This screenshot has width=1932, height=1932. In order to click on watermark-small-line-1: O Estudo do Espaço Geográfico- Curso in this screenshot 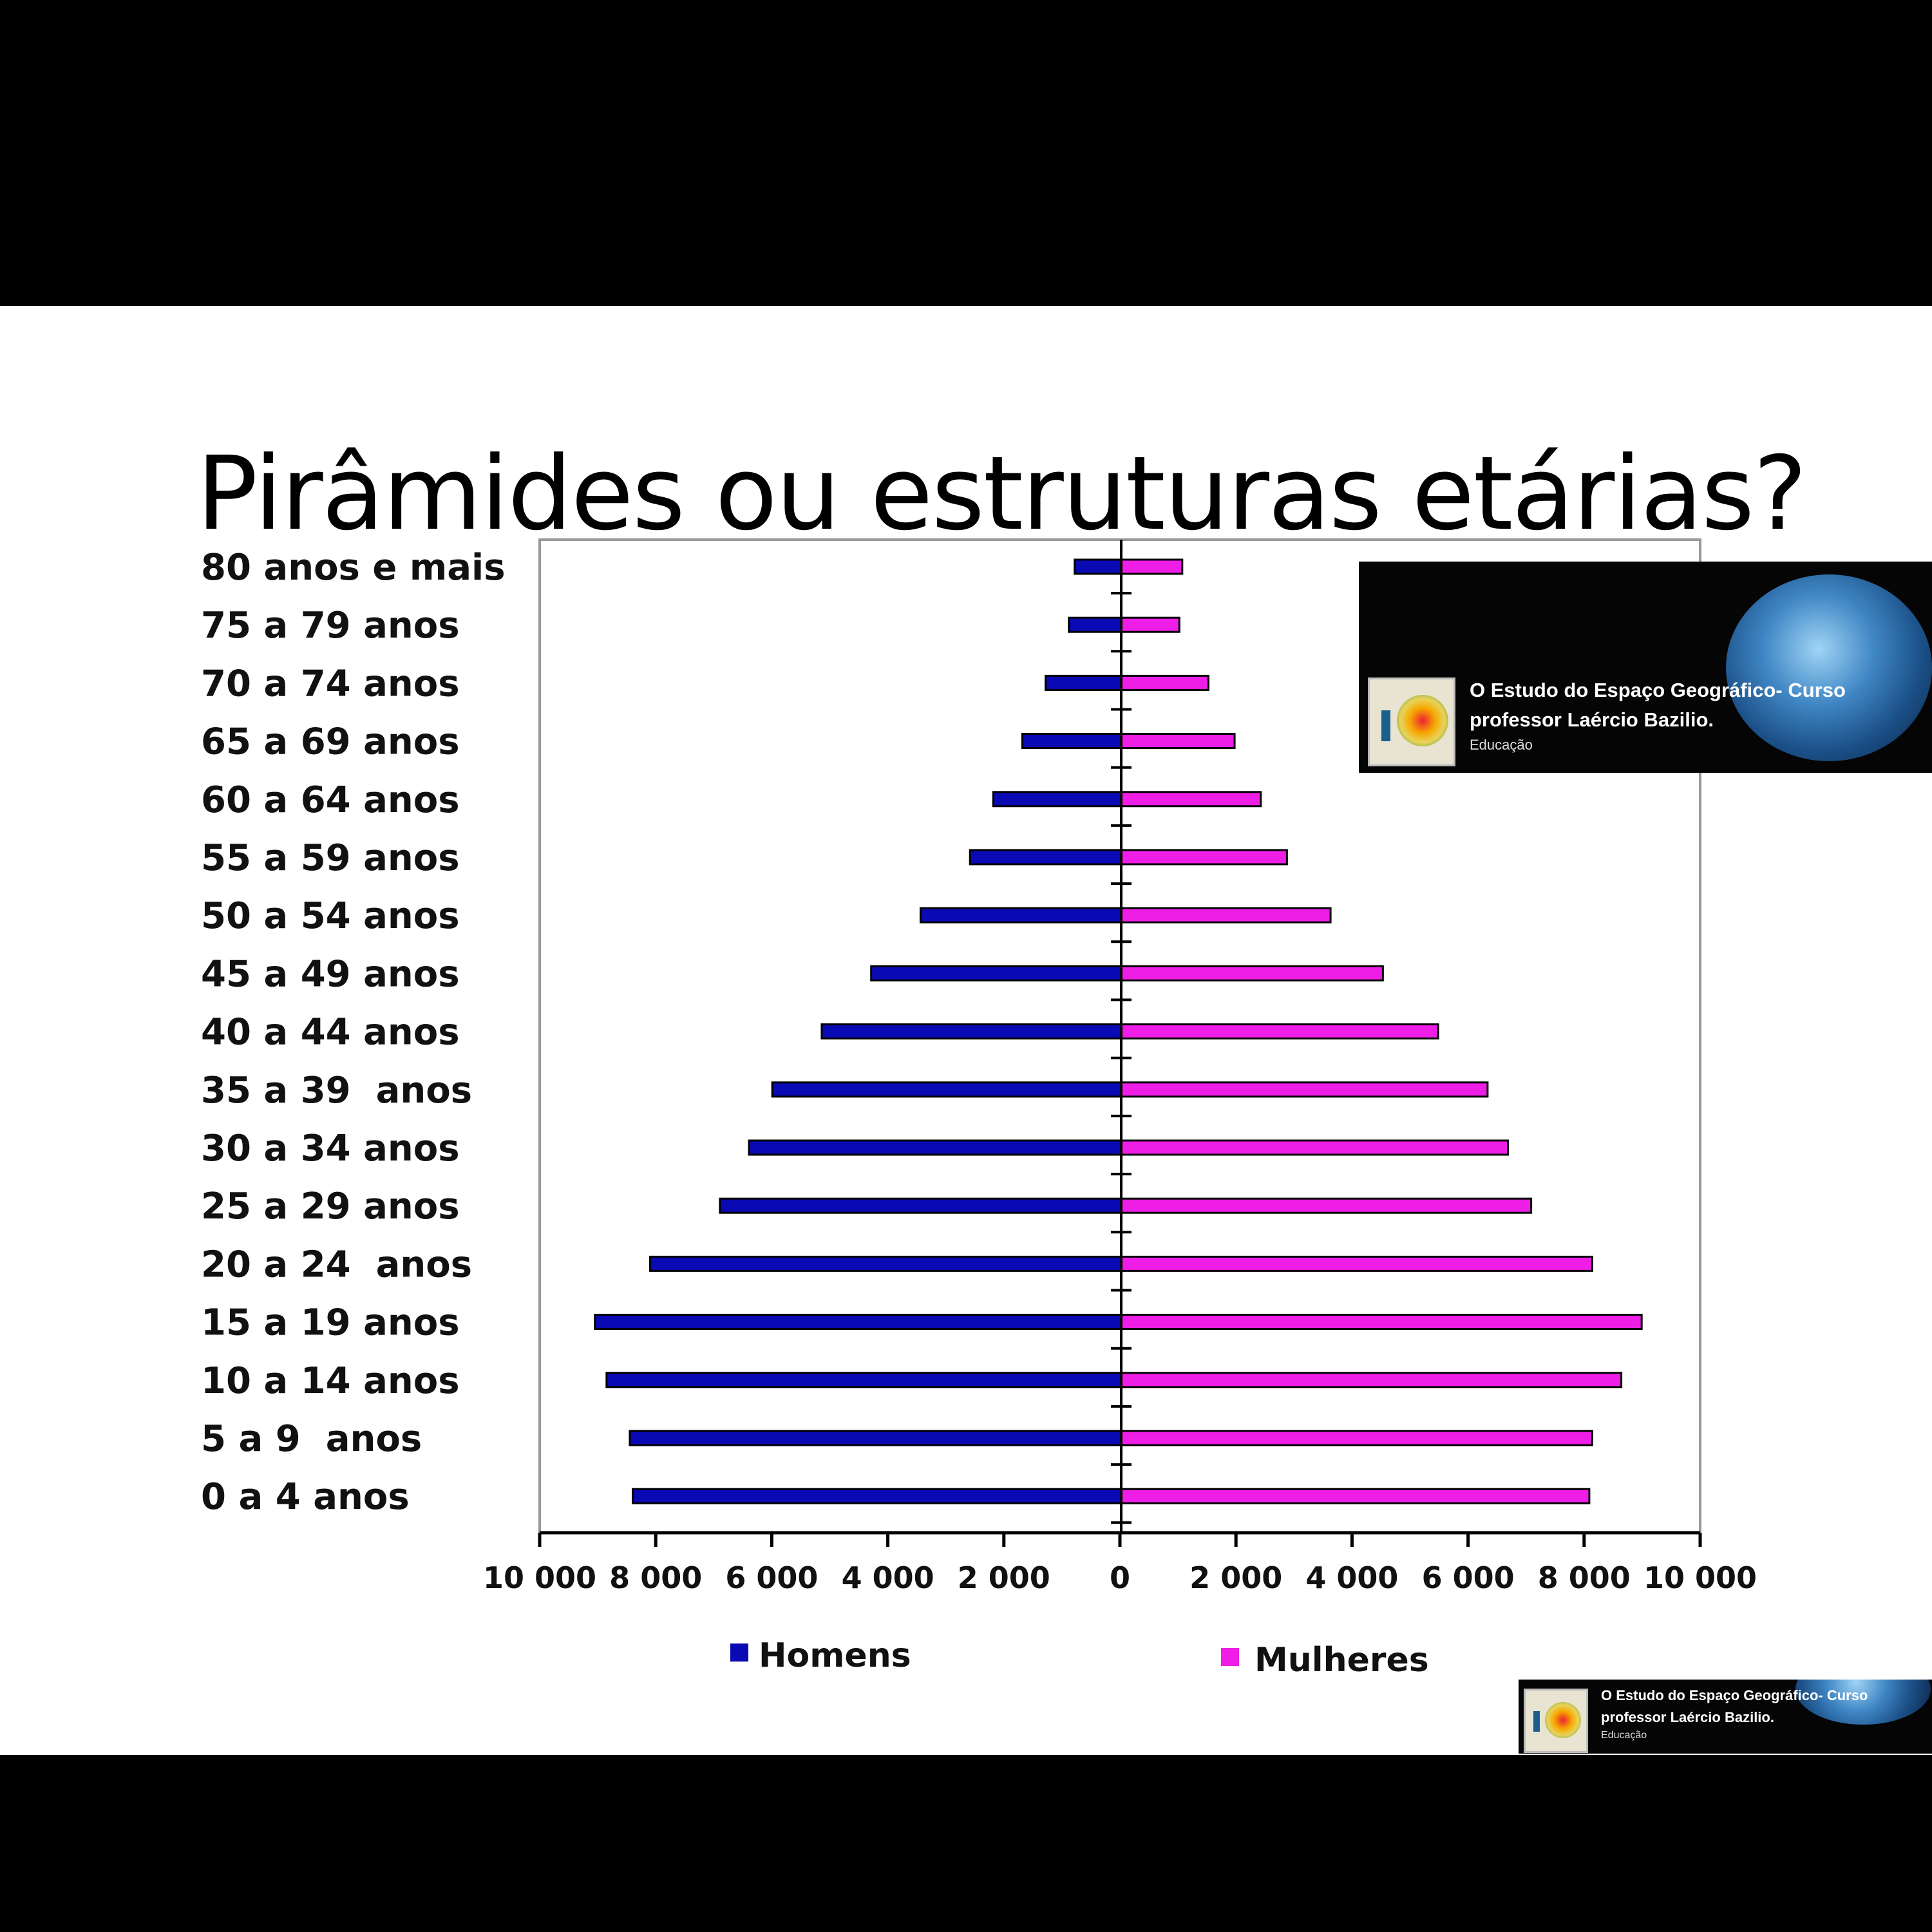, I will do `click(1735, 1695)`.